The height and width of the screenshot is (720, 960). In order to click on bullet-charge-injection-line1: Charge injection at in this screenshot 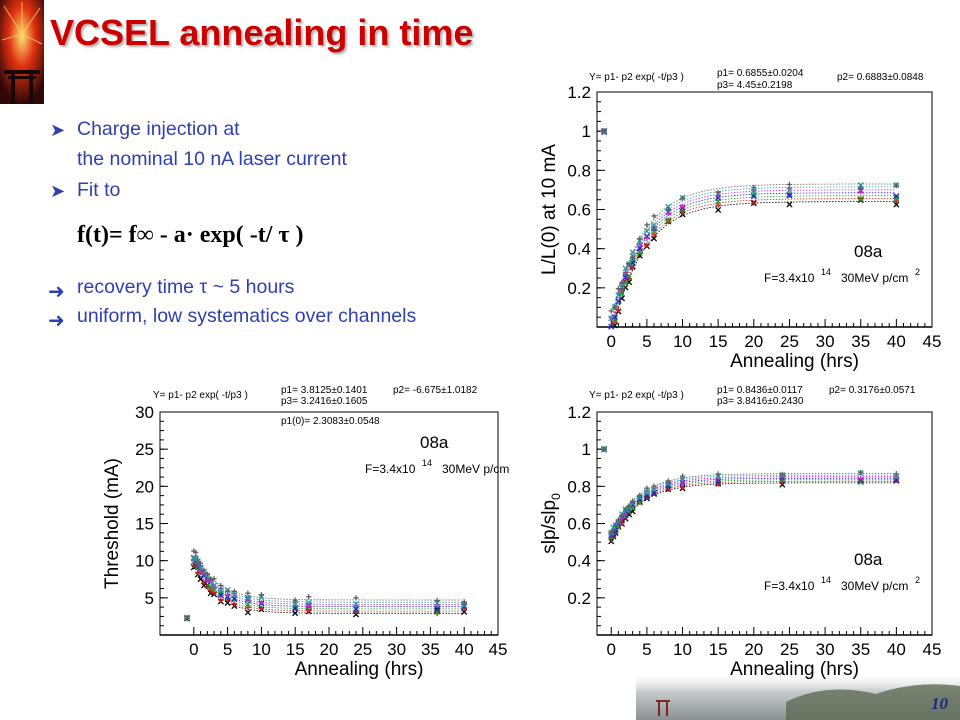, I will do `click(158, 129)`.